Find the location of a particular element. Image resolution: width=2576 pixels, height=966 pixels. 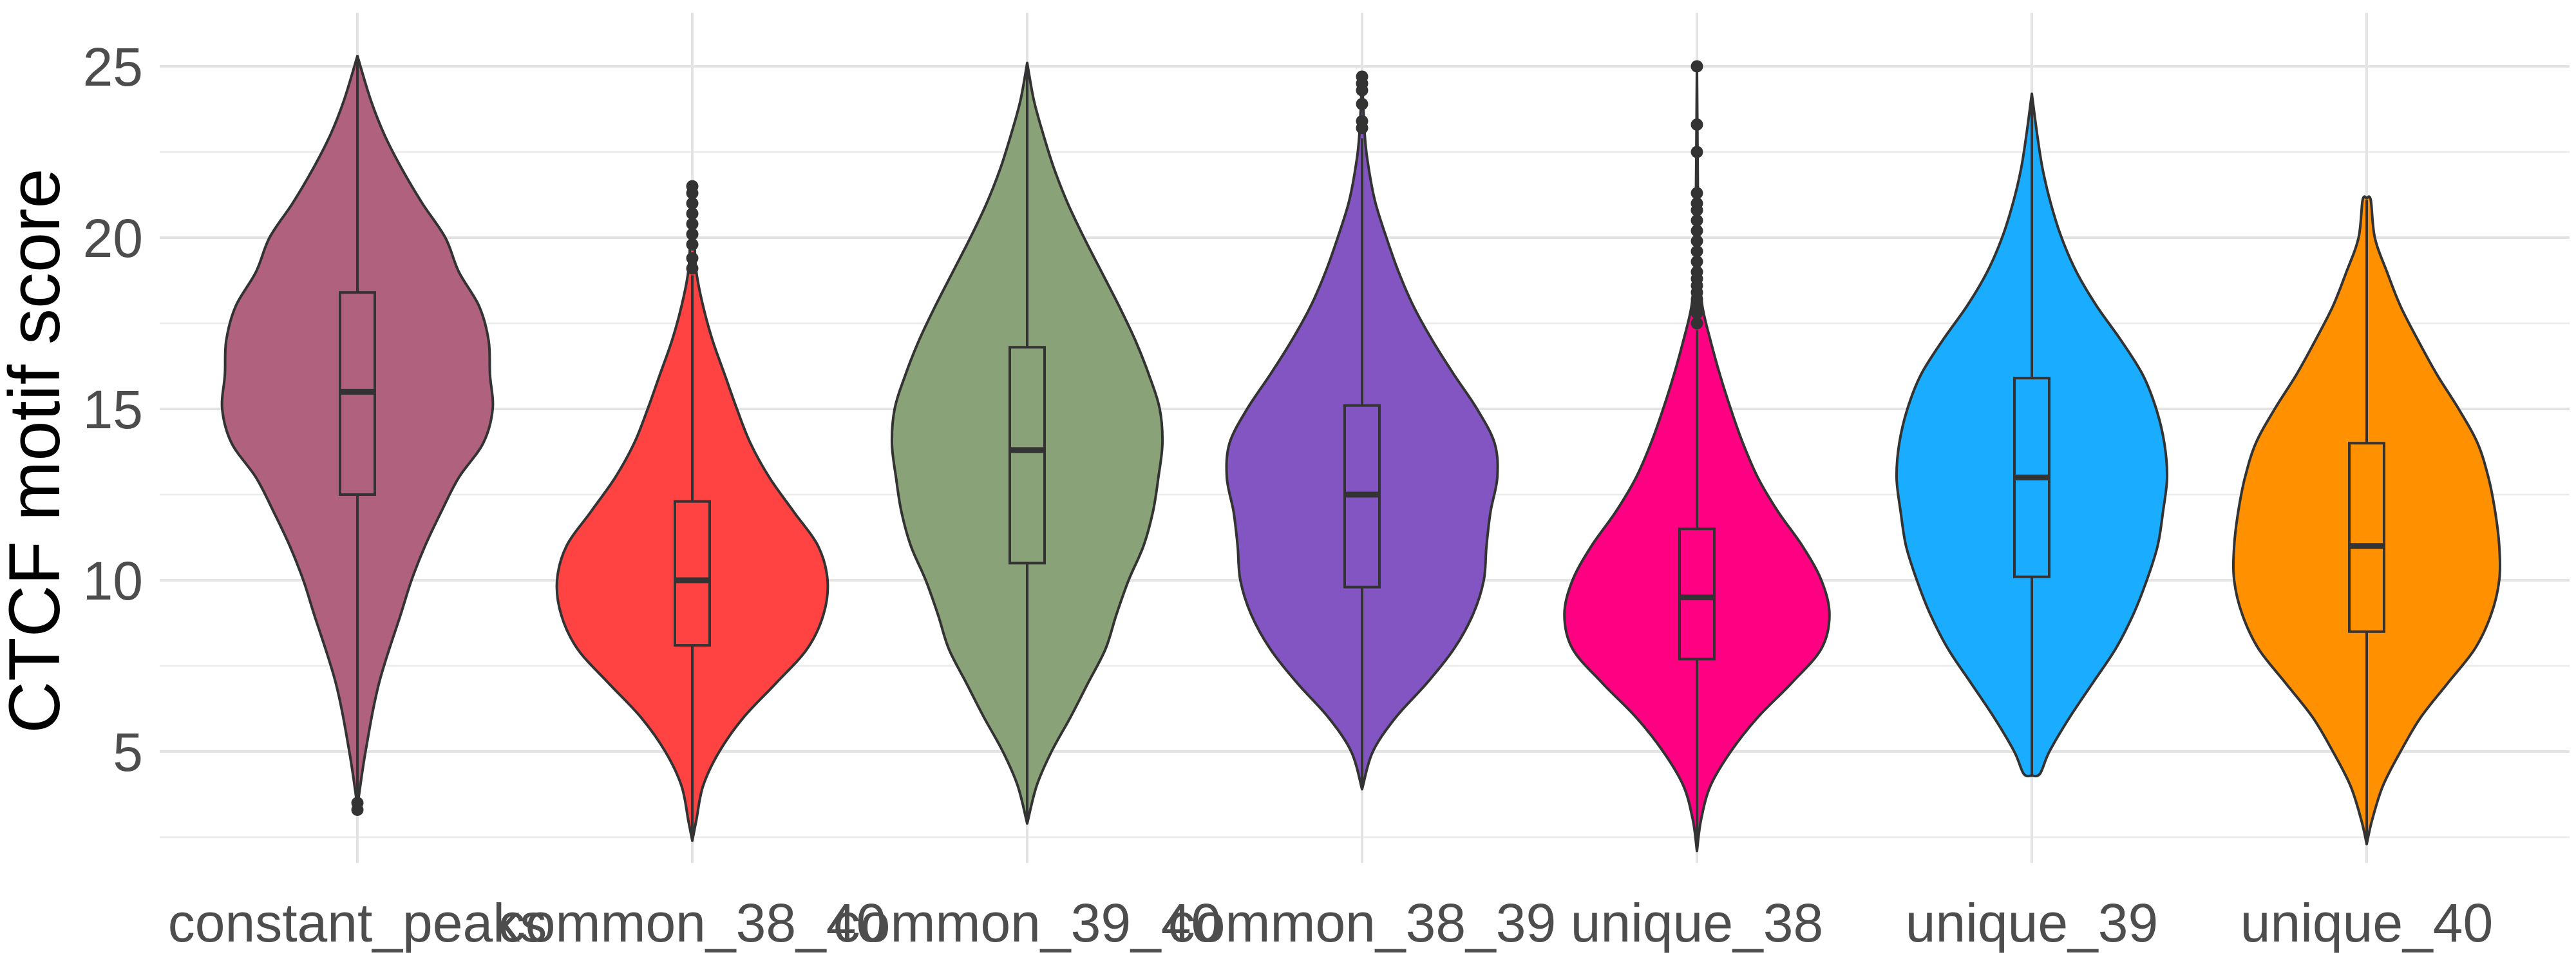

y-tick-label: 5 is located at coordinates (128, 752).